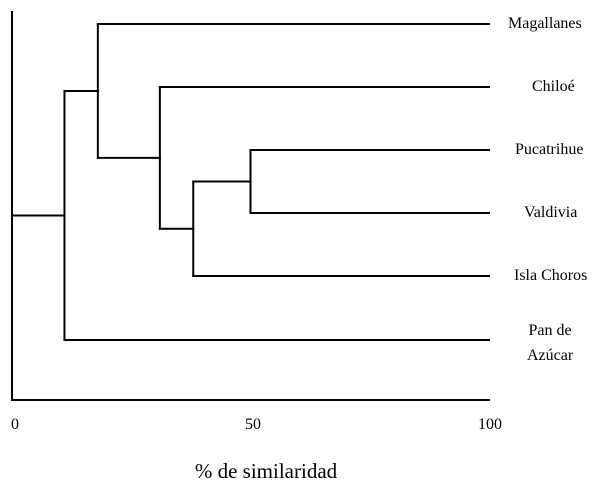 This screenshot has width=608, height=485. Describe the element at coordinates (545, 23) in the screenshot. I see `leaf-label-magallanes: Magallanes` at that location.